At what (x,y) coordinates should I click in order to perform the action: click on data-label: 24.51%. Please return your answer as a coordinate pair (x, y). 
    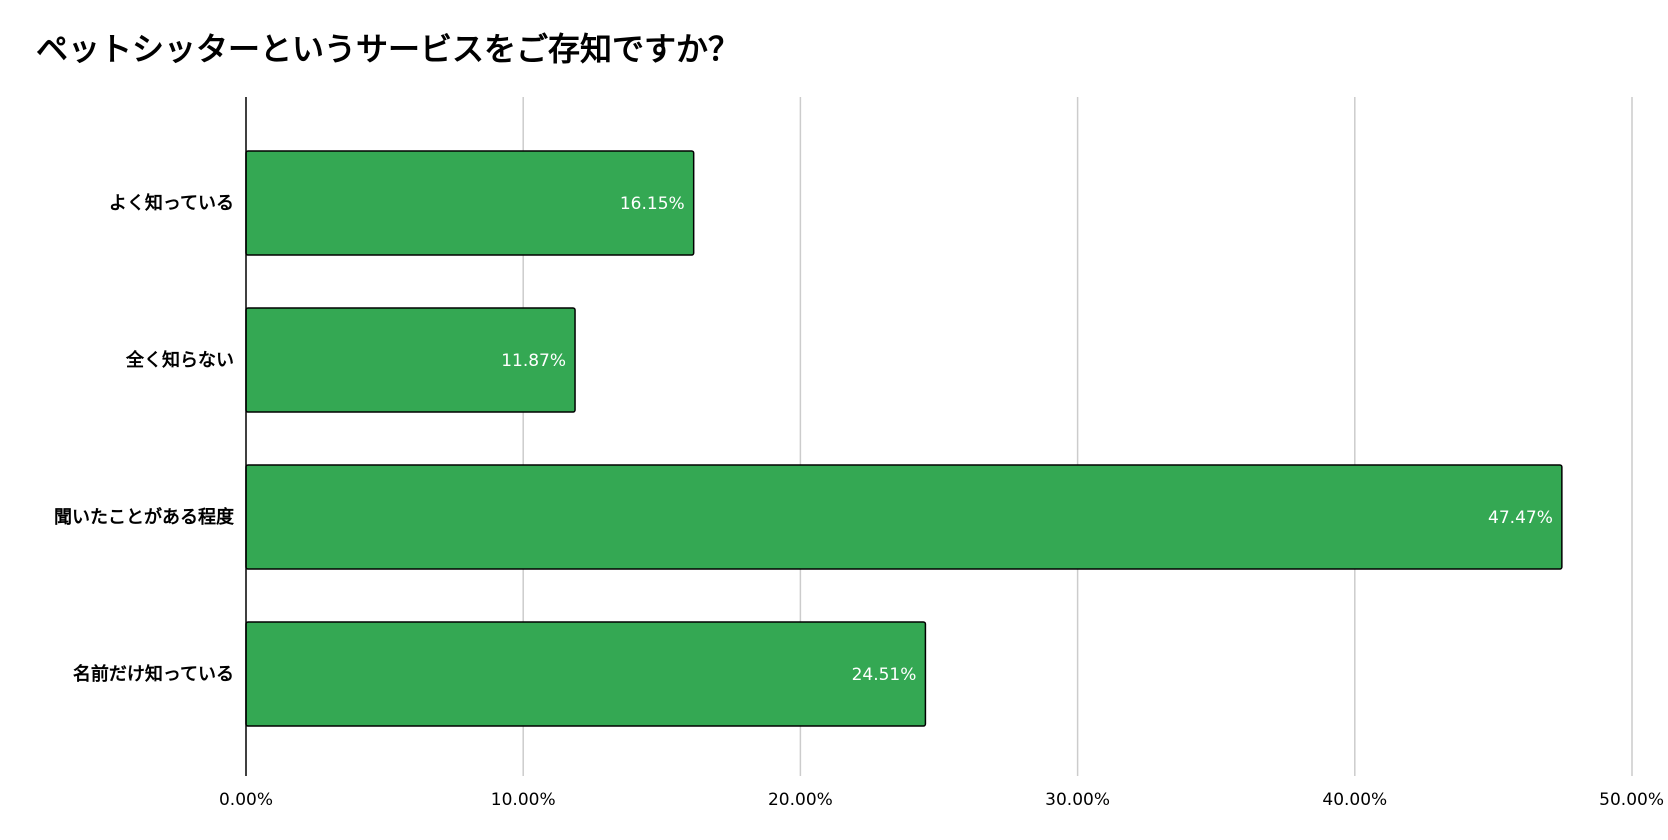
    Looking at the image, I should click on (884, 675).